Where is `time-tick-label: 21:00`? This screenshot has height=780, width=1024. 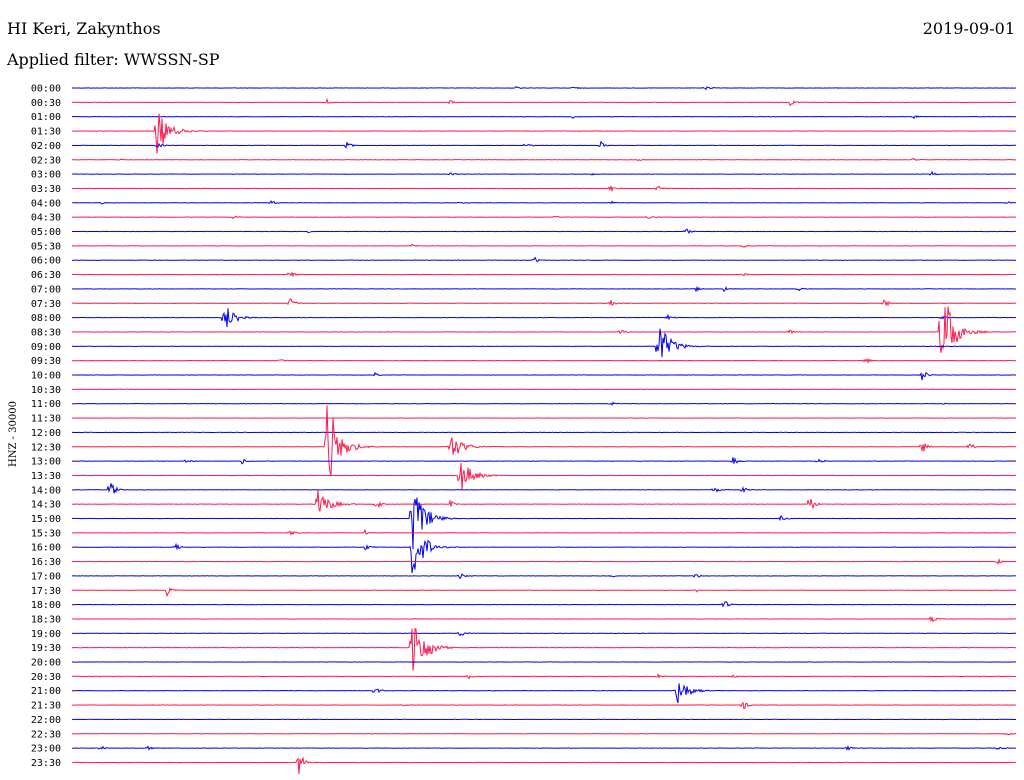 time-tick-label: 21:00 is located at coordinates (46, 691).